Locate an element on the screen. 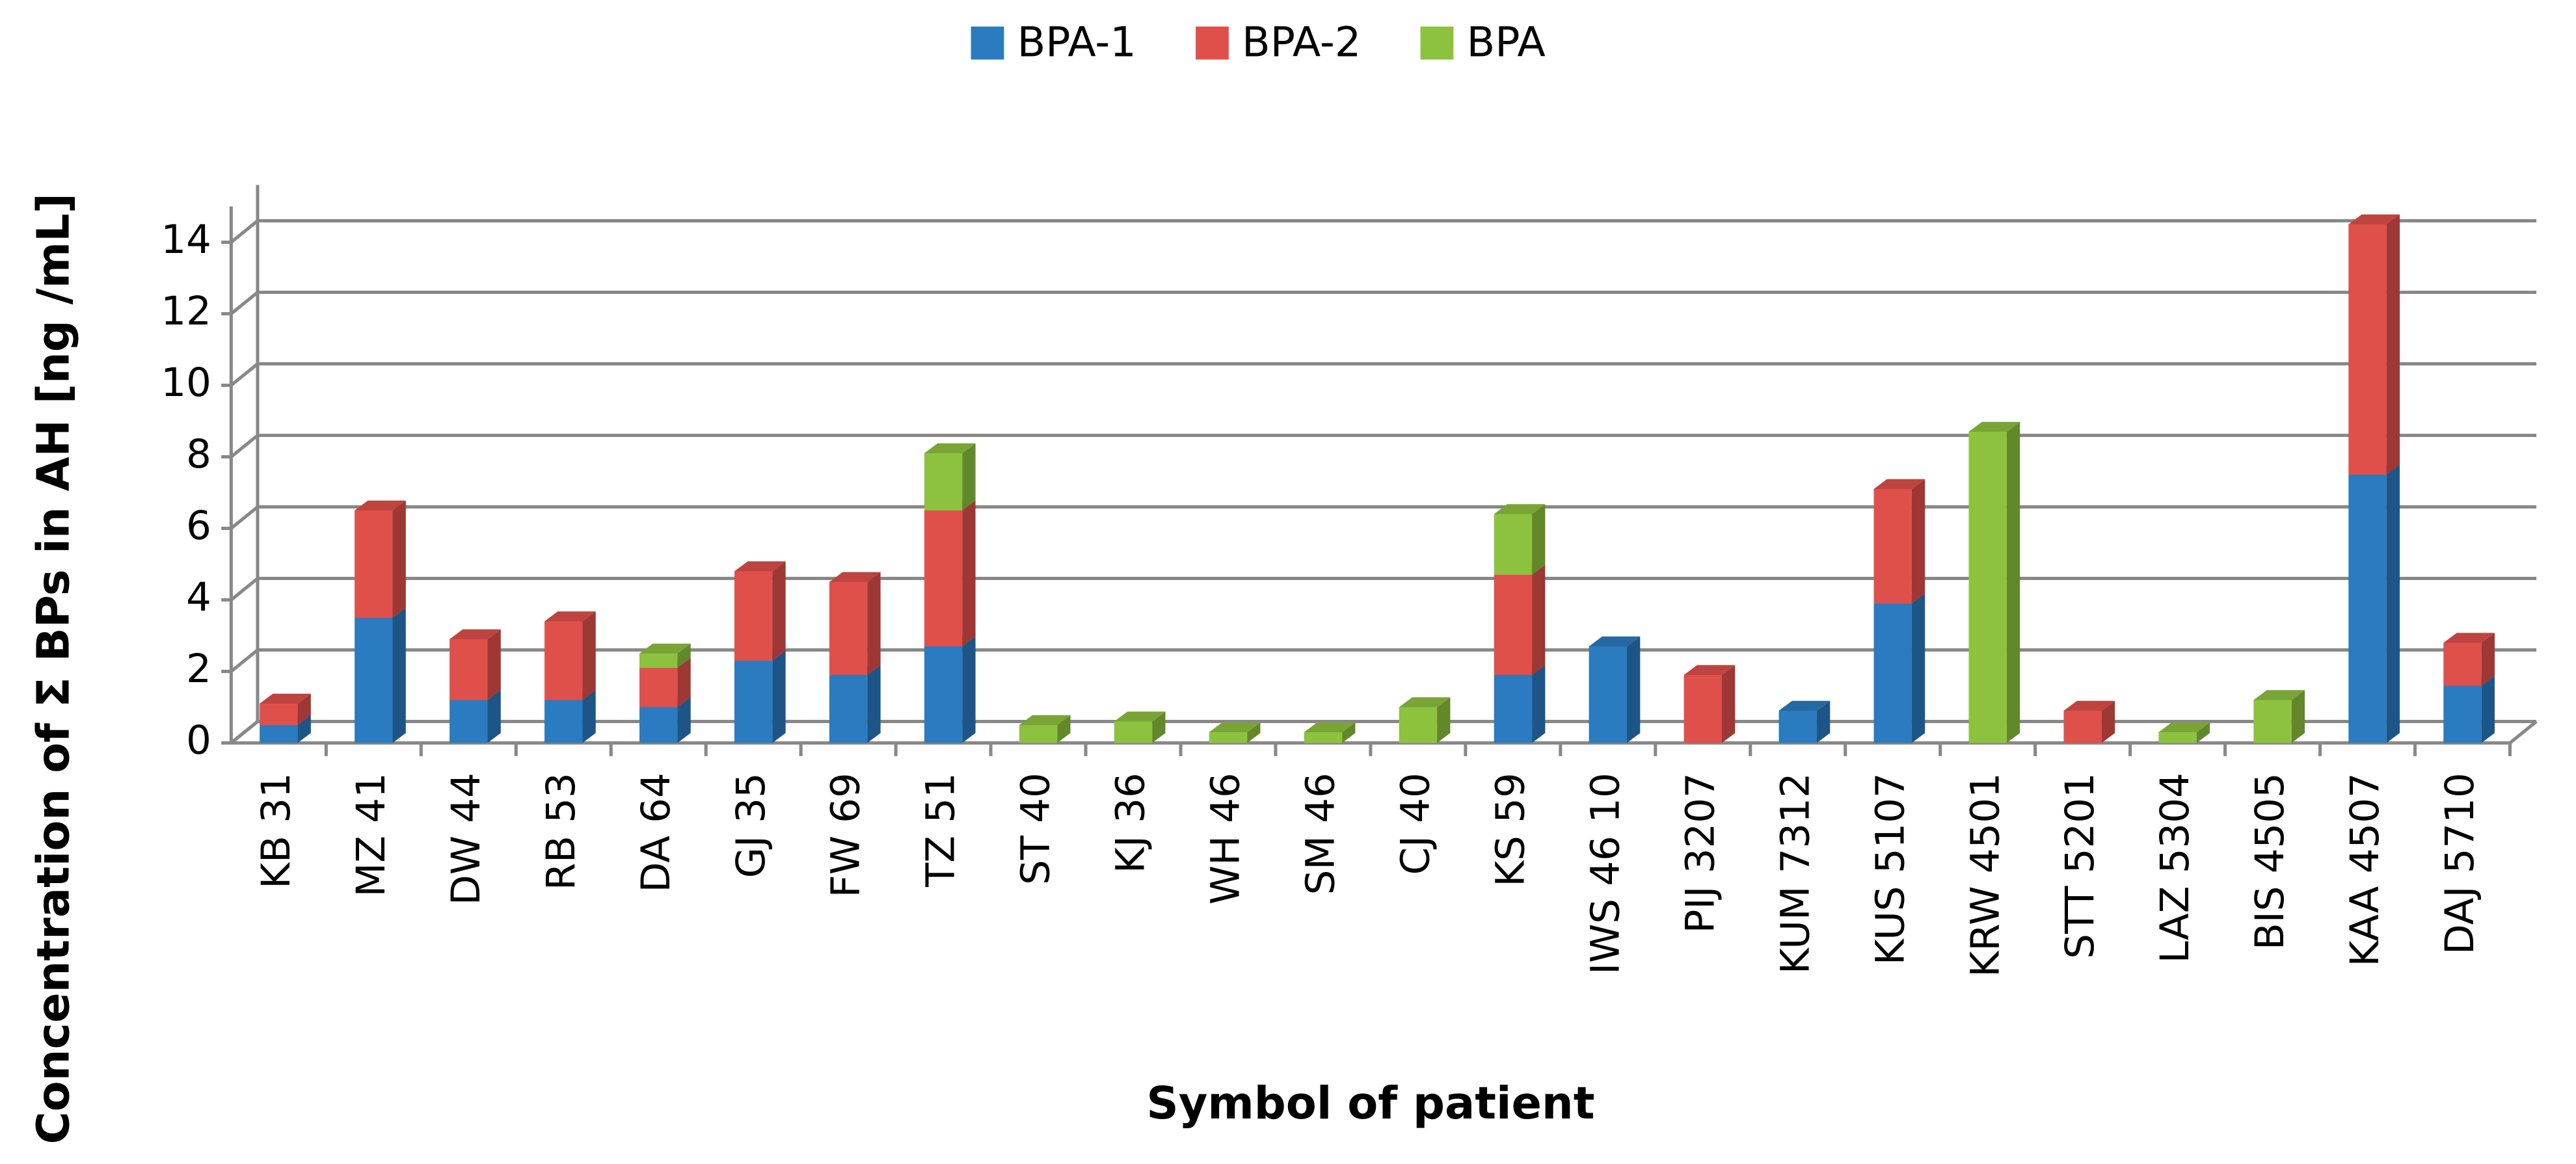 This screenshot has width=2576, height=1164. legend-label: BPA is located at coordinates (1506, 42).